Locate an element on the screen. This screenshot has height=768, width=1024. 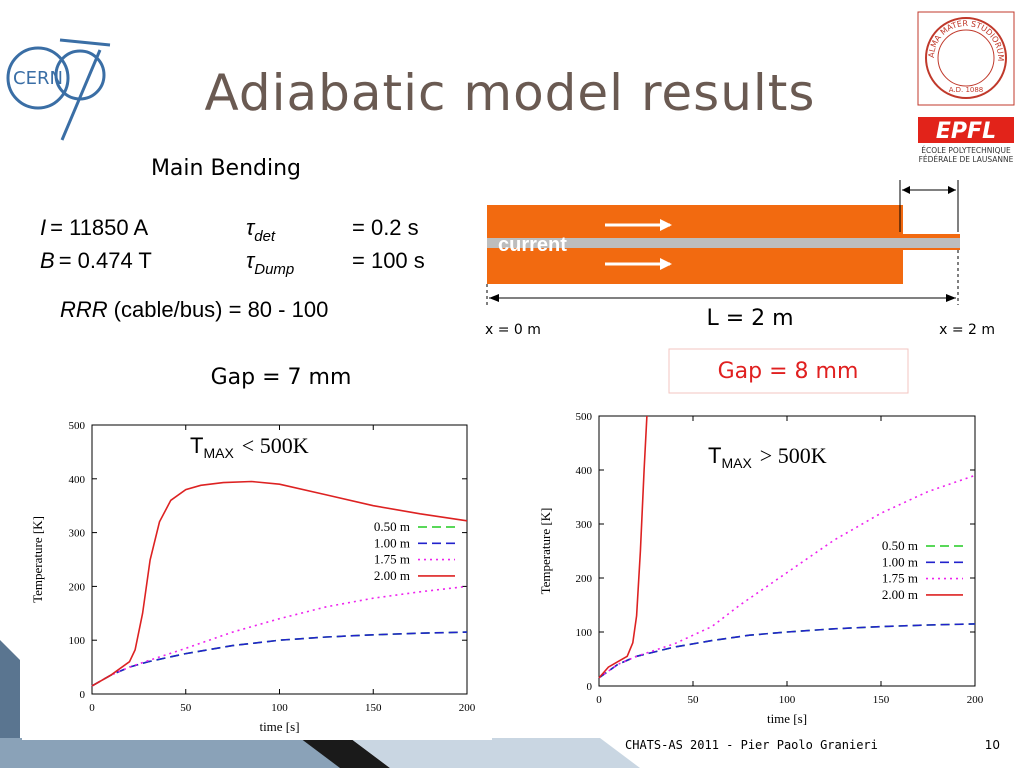
annotation-text: < 500K is located at coordinates (275, 445).